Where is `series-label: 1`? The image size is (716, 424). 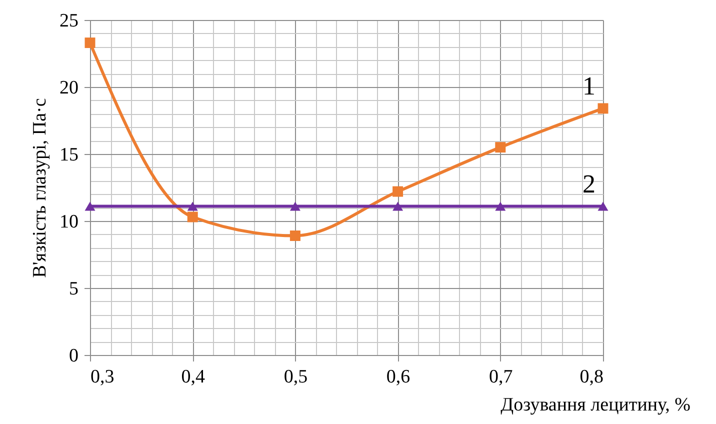
series-label: 1 is located at coordinates (589, 85).